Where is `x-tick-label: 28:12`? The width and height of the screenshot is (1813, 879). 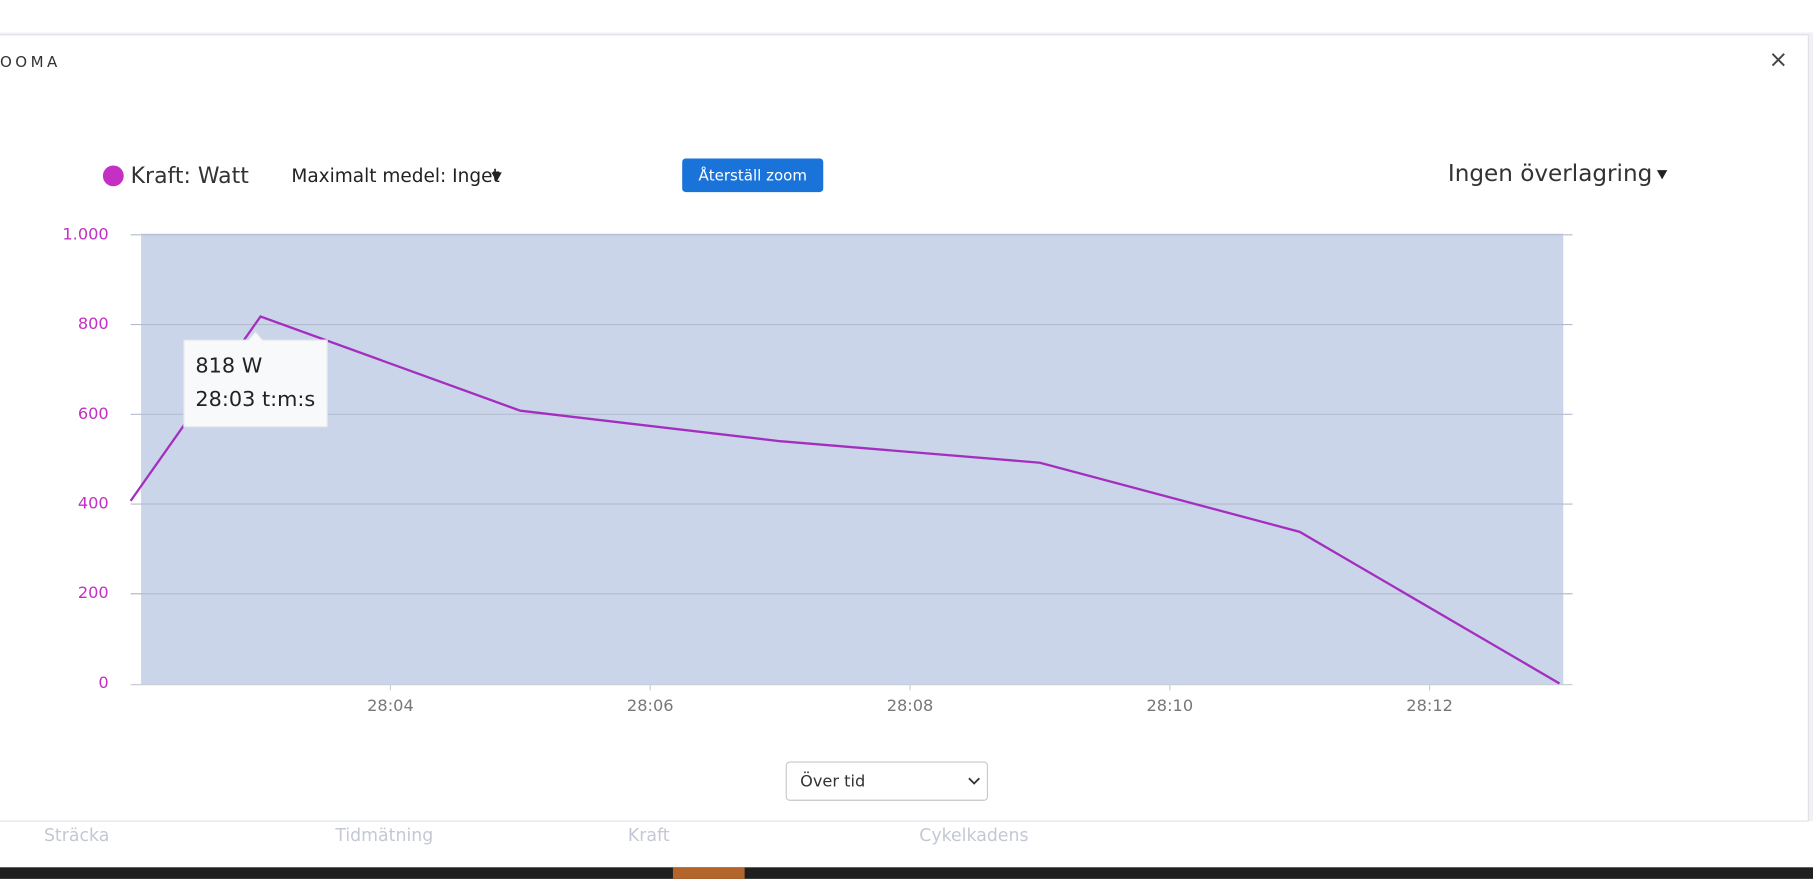 x-tick-label: 28:12 is located at coordinates (1429, 705).